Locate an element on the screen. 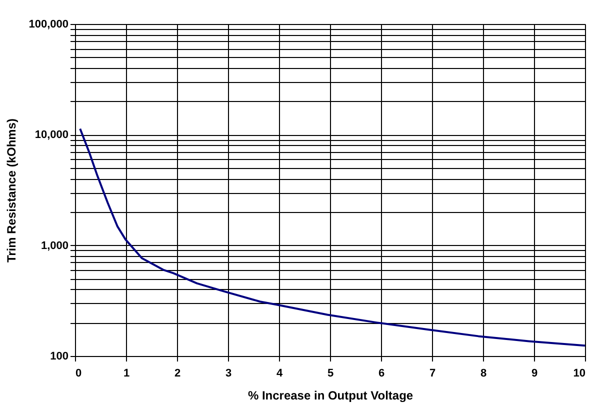 The image size is (613, 411). x-axis-title: % Increase in Output Voltage is located at coordinates (331, 395).